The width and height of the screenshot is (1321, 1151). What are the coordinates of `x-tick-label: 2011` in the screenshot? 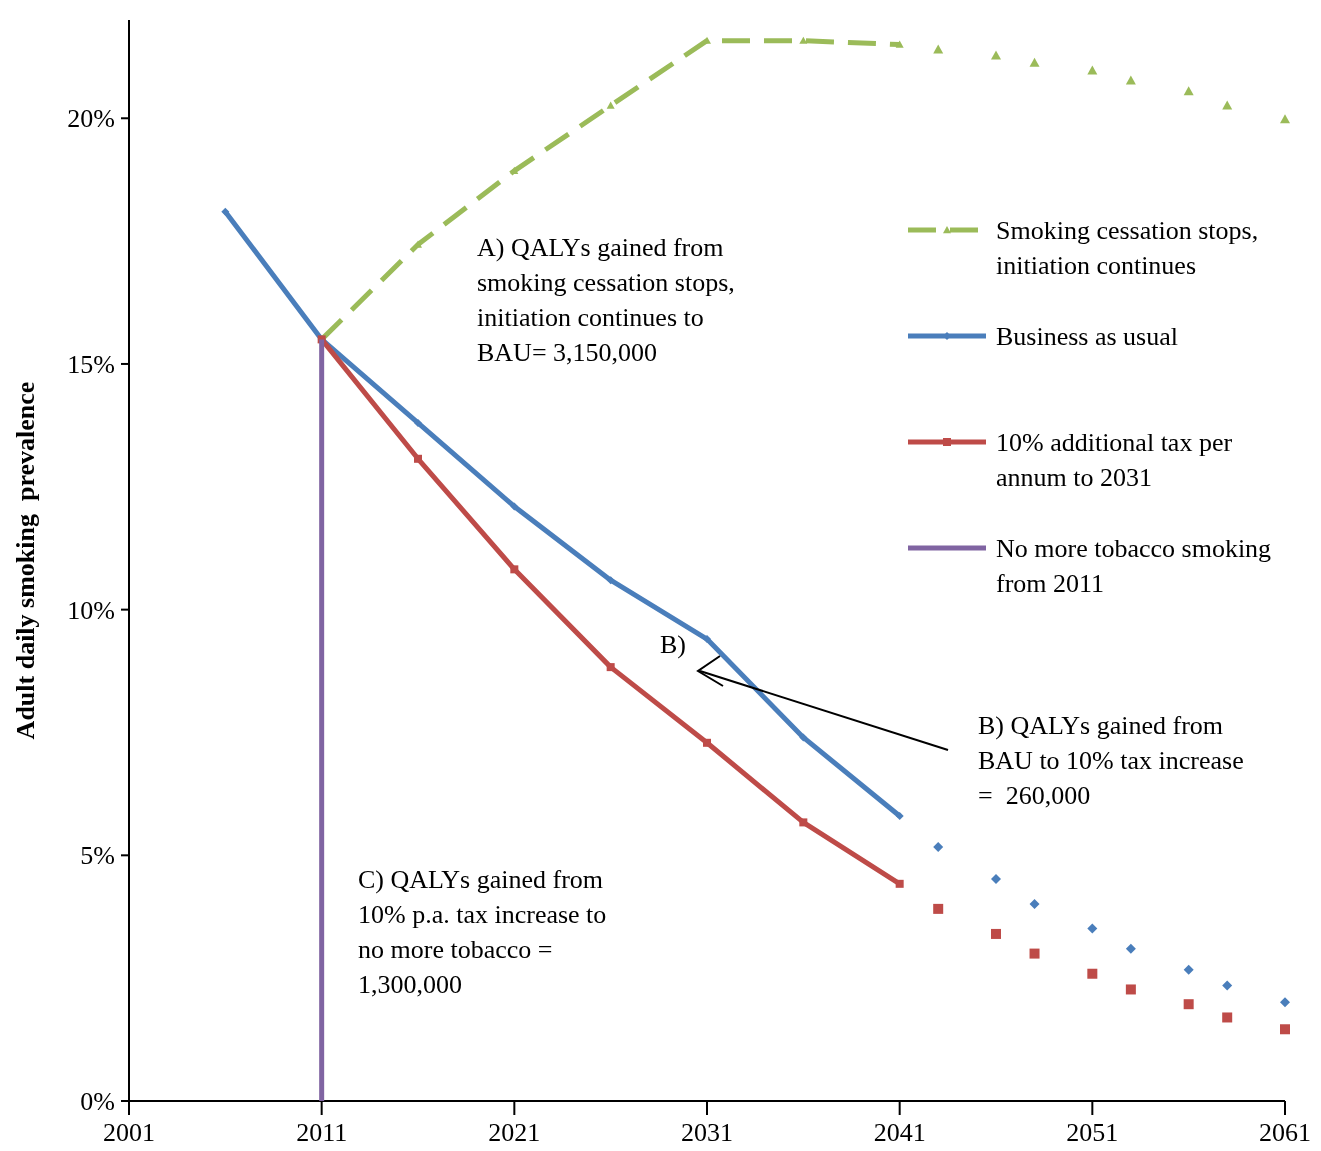 It's located at (322, 1132).